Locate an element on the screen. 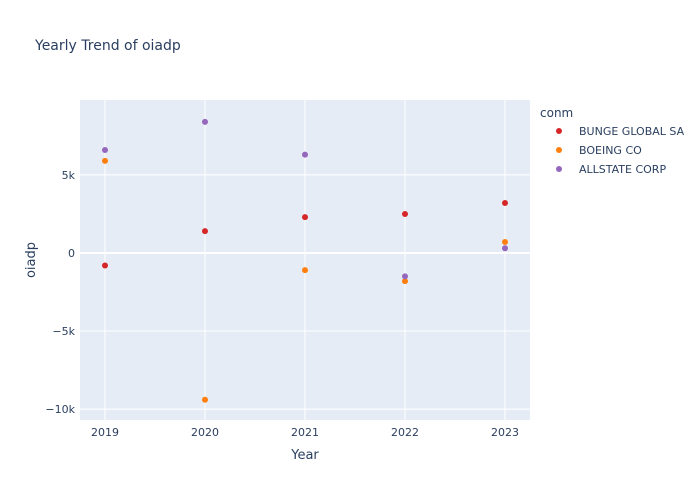  legend-item-label: ALLSTATE CORP is located at coordinates (622, 169).